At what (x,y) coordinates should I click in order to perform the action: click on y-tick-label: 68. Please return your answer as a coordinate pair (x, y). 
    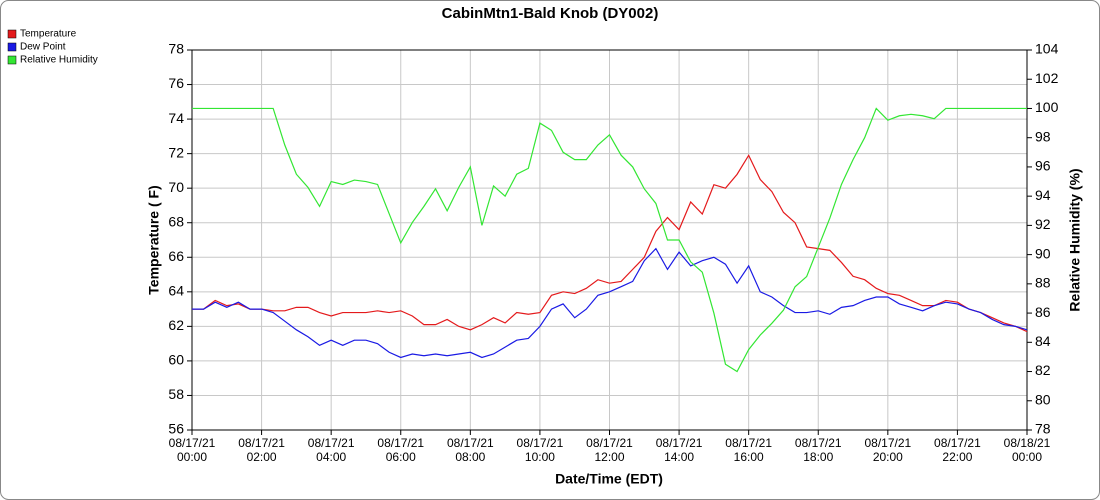
    Looking at the image, I should click on (176, 221).